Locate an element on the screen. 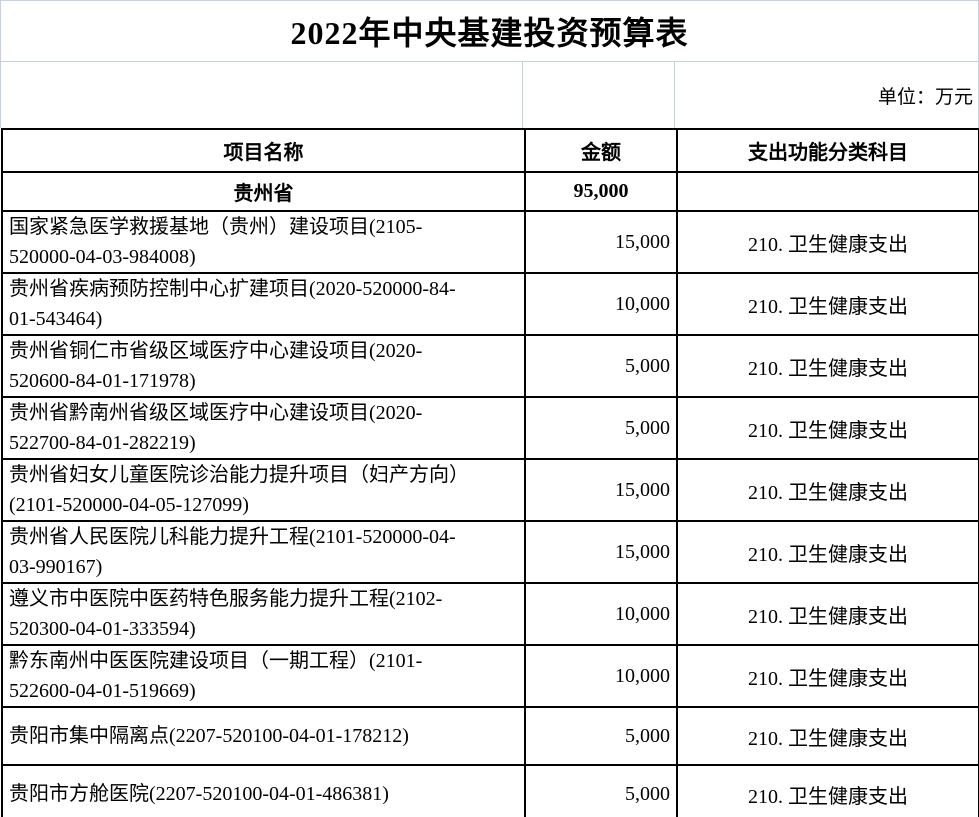 The height and width of the screenshot is (817, 979). unit-row: 单位：万元 is located at coordinates (489, 95).